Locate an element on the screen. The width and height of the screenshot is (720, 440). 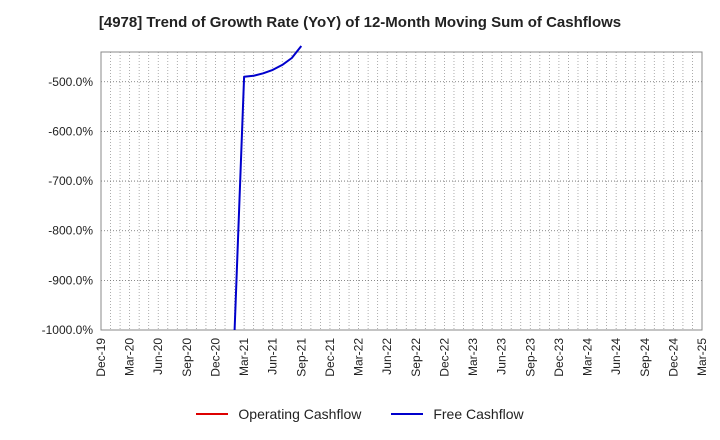
y-tick-label: -1000.0% is located at coordinates (68, 330).